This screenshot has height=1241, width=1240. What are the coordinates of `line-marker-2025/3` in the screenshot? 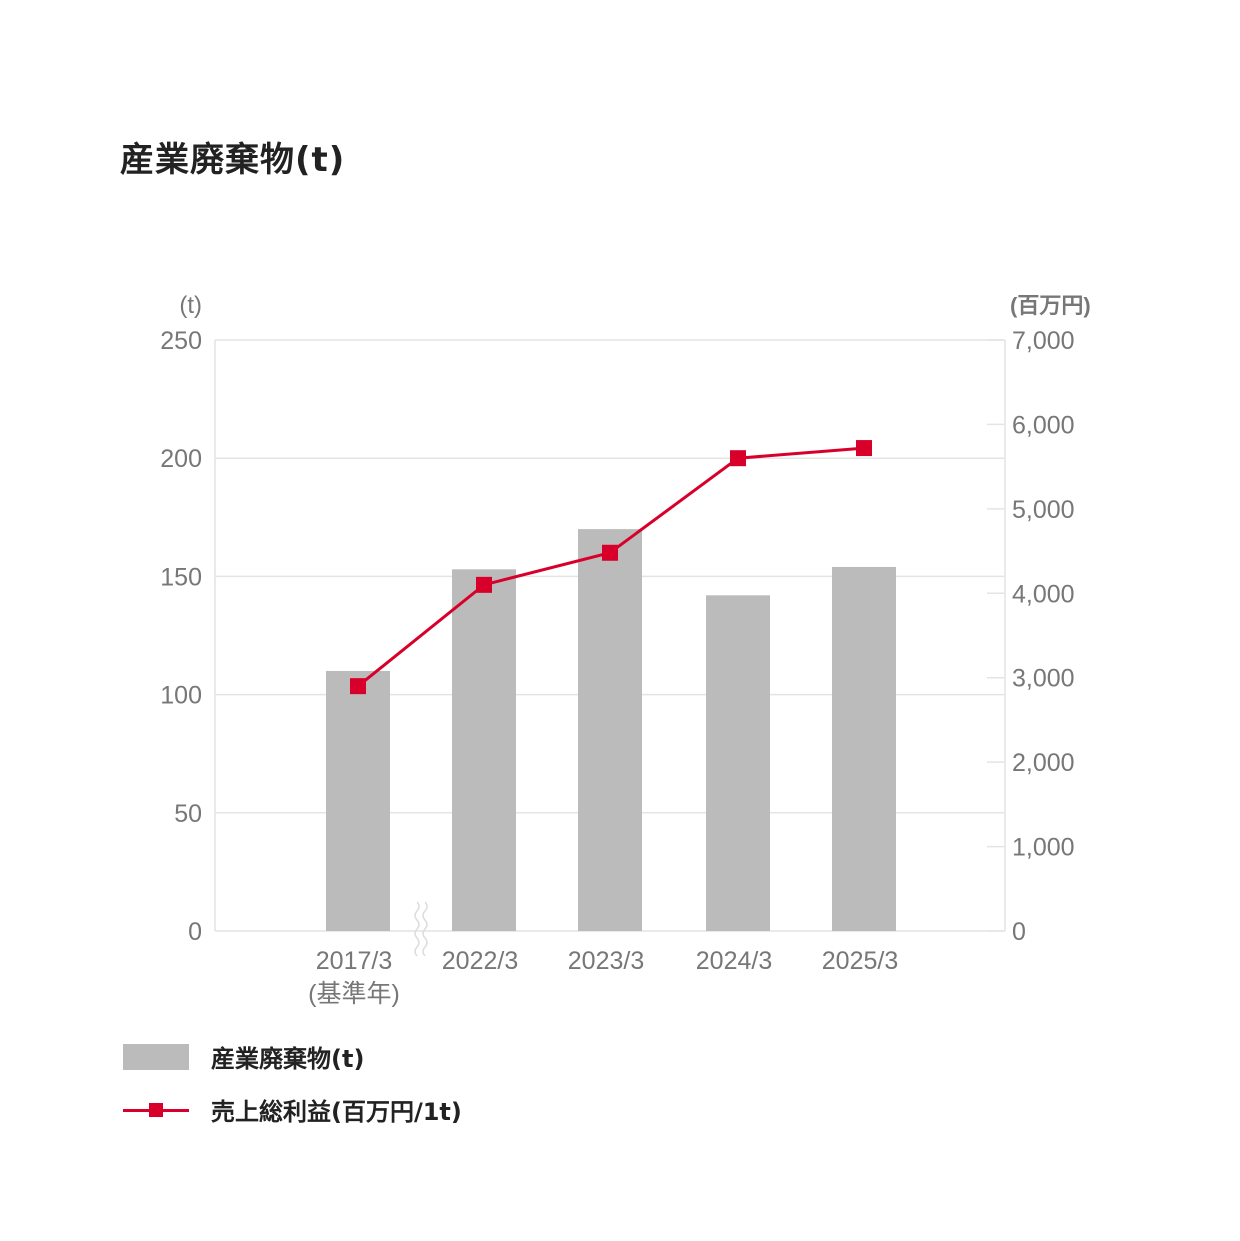 It's located at (864, 448).